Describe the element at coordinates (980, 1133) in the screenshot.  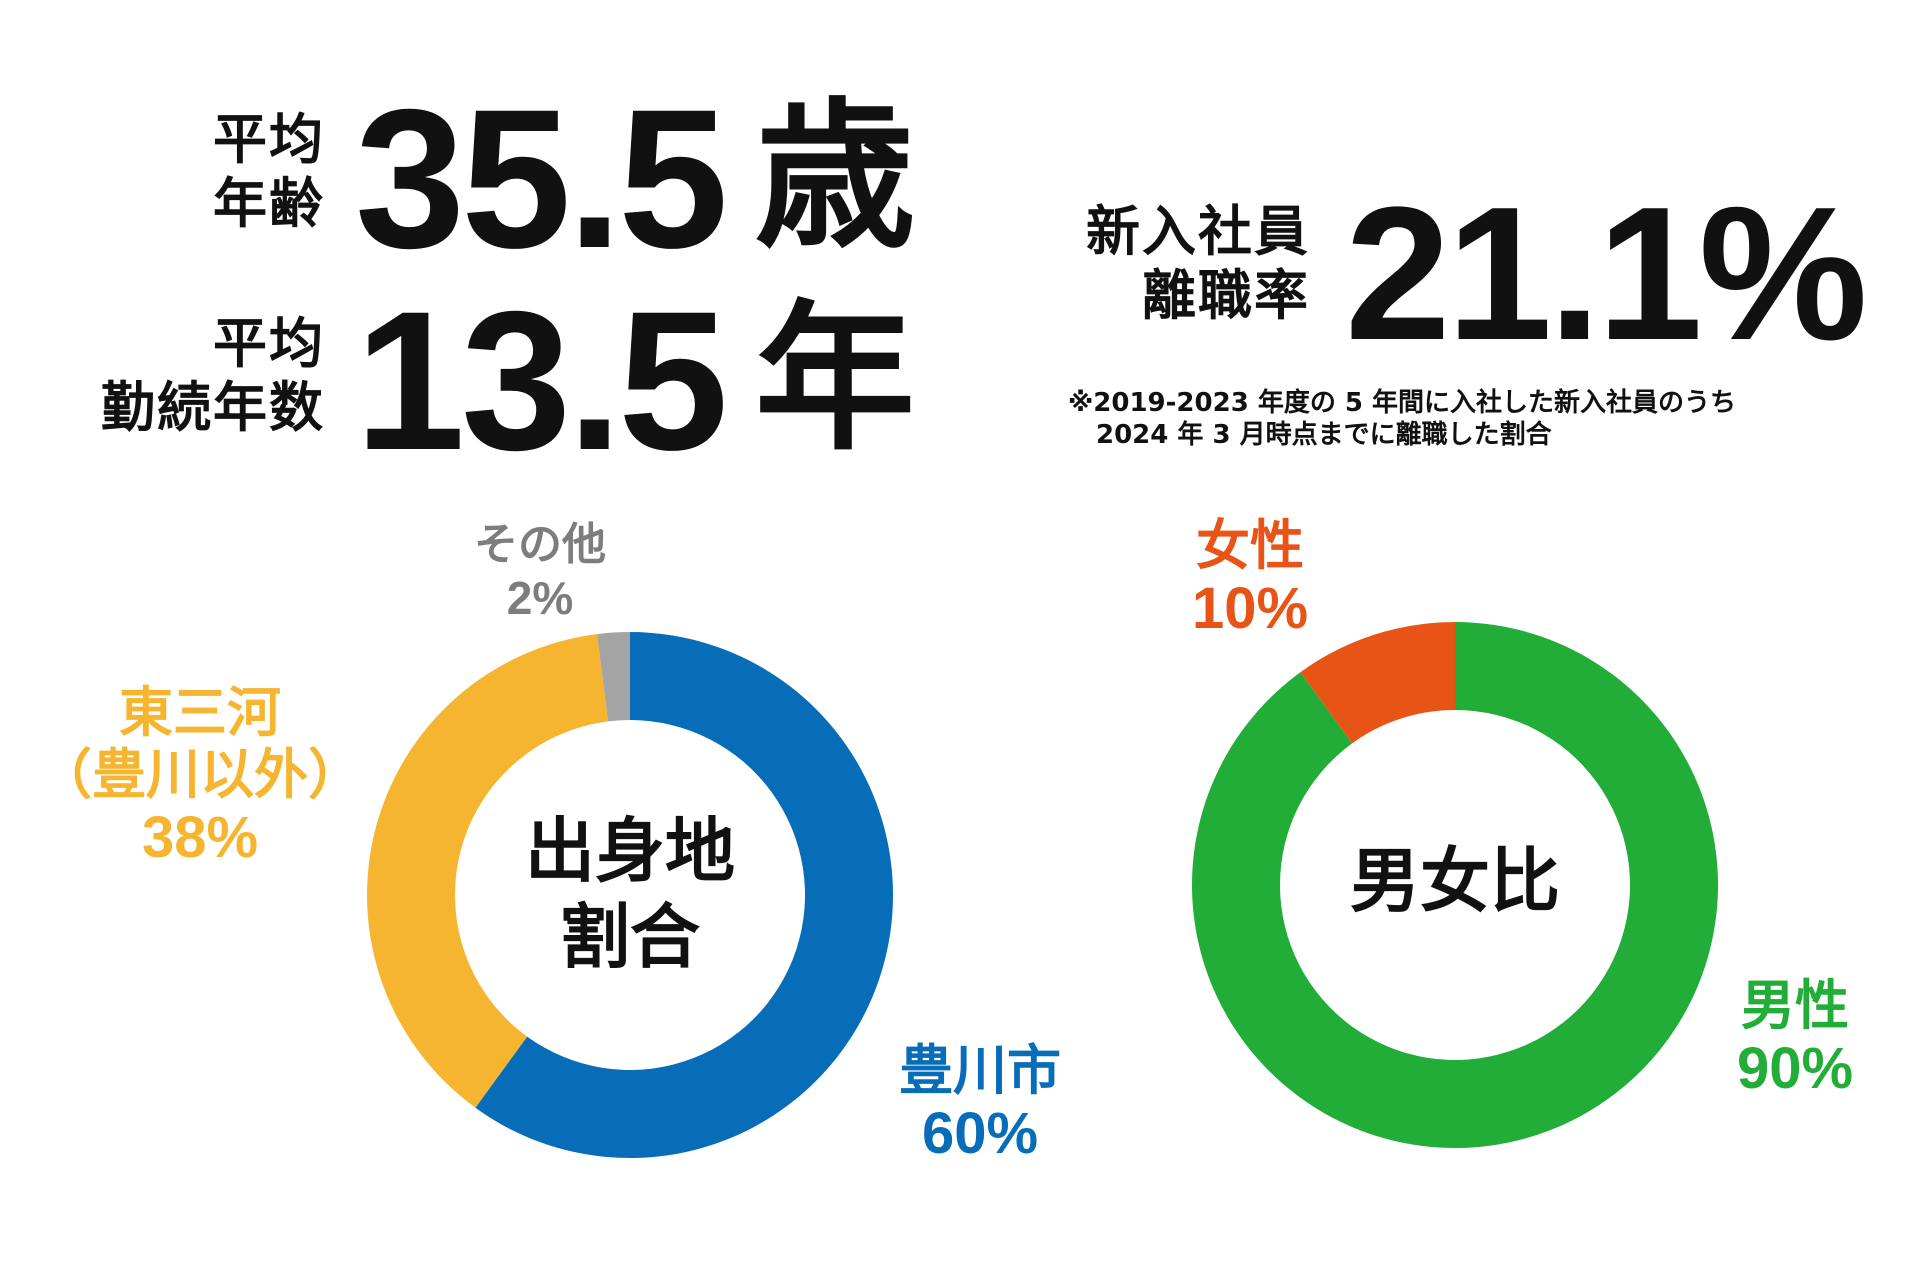
I see `slice-toyokawa-value: 60%` at that location.